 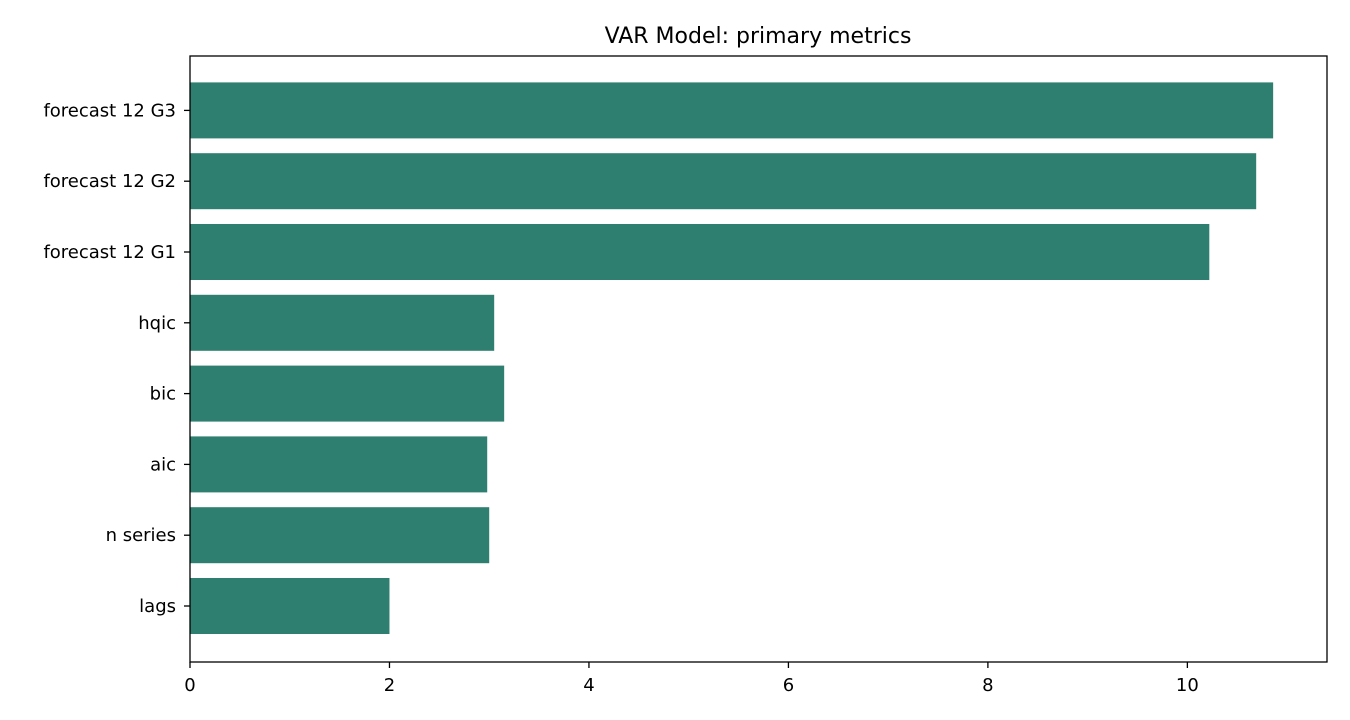 What do you see at coordinates (700, 252) in the screenshot?
I see `bar-forecast-12-G1` at bounding box center [700, 252].